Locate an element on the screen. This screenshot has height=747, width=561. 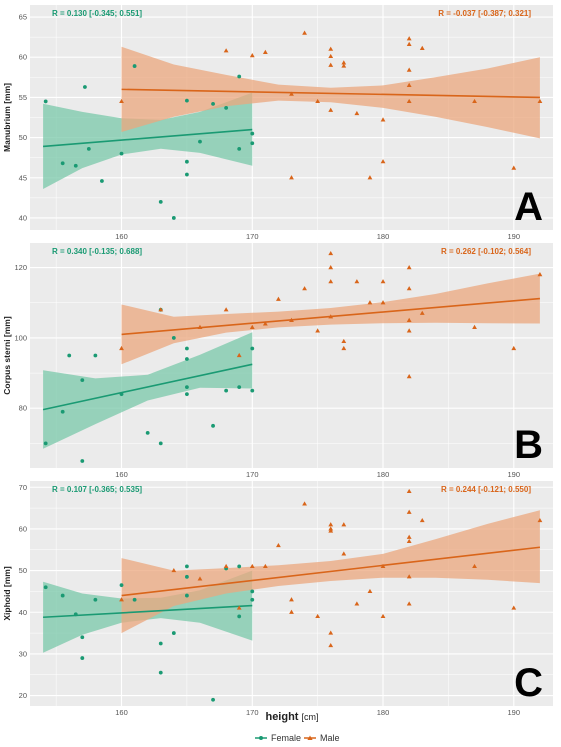
y-tick-label: 40 is located at coordinates (23, 612).